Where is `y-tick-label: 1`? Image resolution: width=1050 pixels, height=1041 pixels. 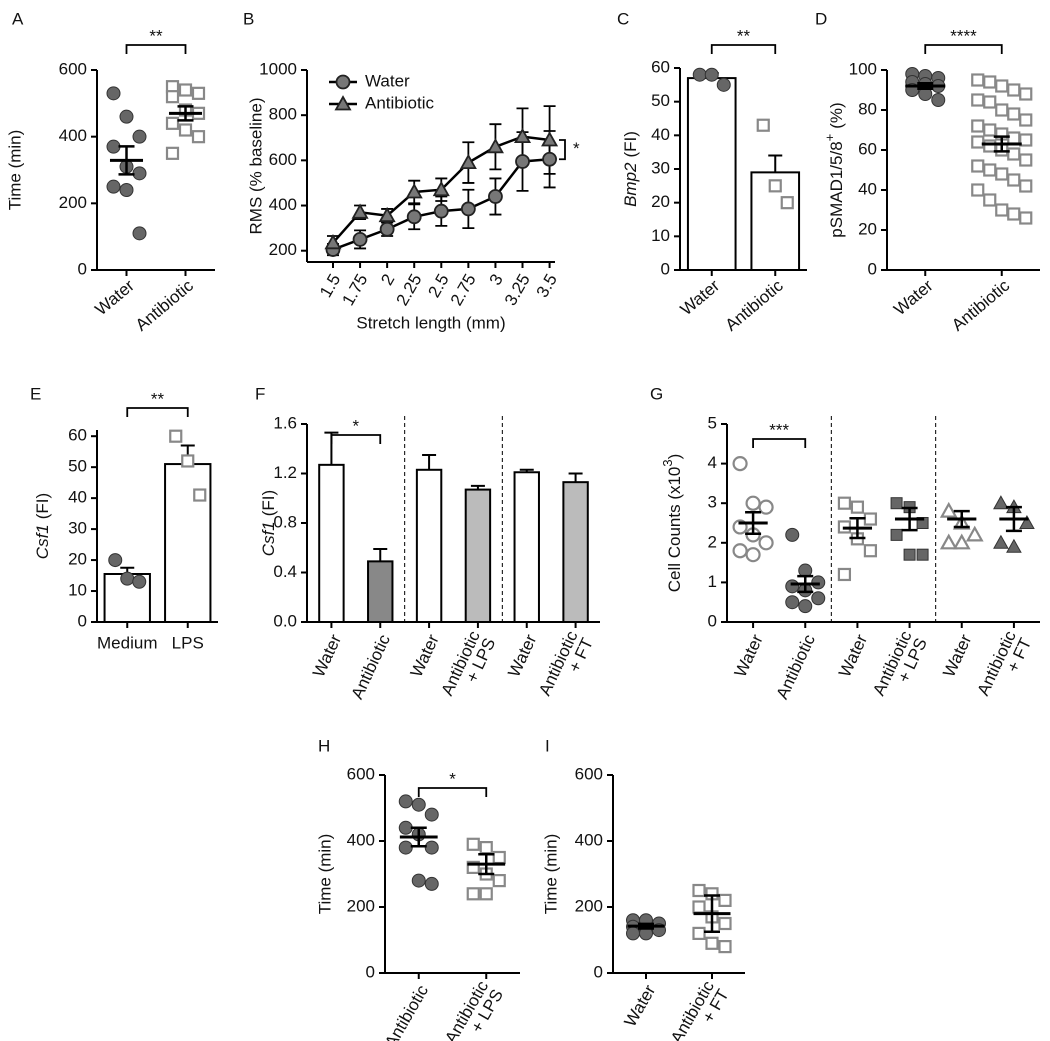
y-tick-label: 1 is located at coordinates (712, 581).